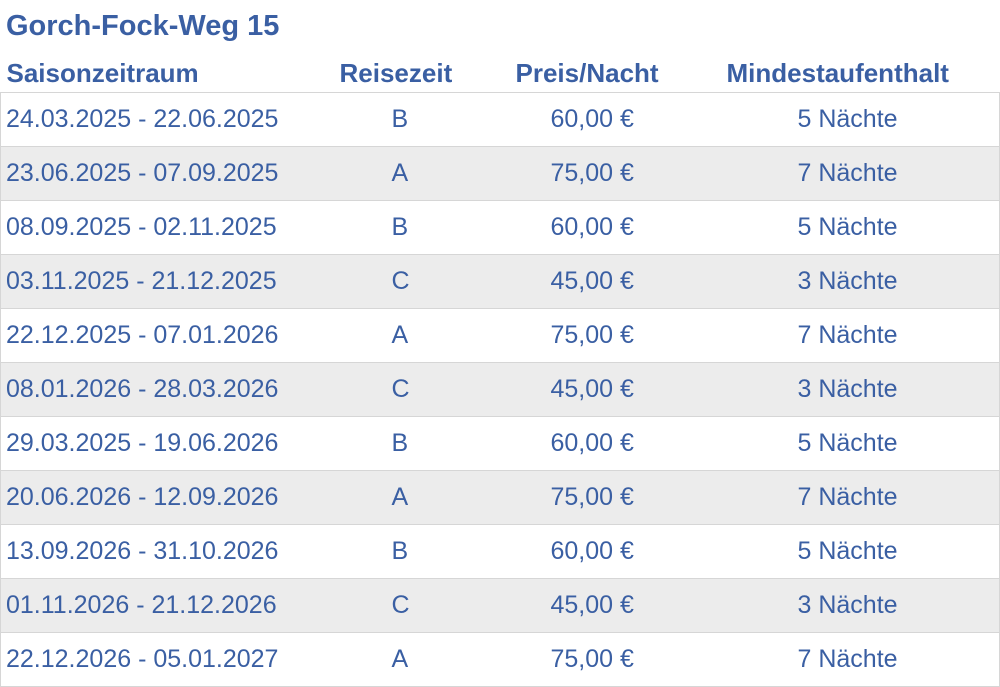 This screenshot has width=1000, height=687. What do you see at coordinates (163, 659) in the screenshot?
I see `season-period-cell: 22.12.2026 - 05.01.2027` at bounding box center [163, 659].